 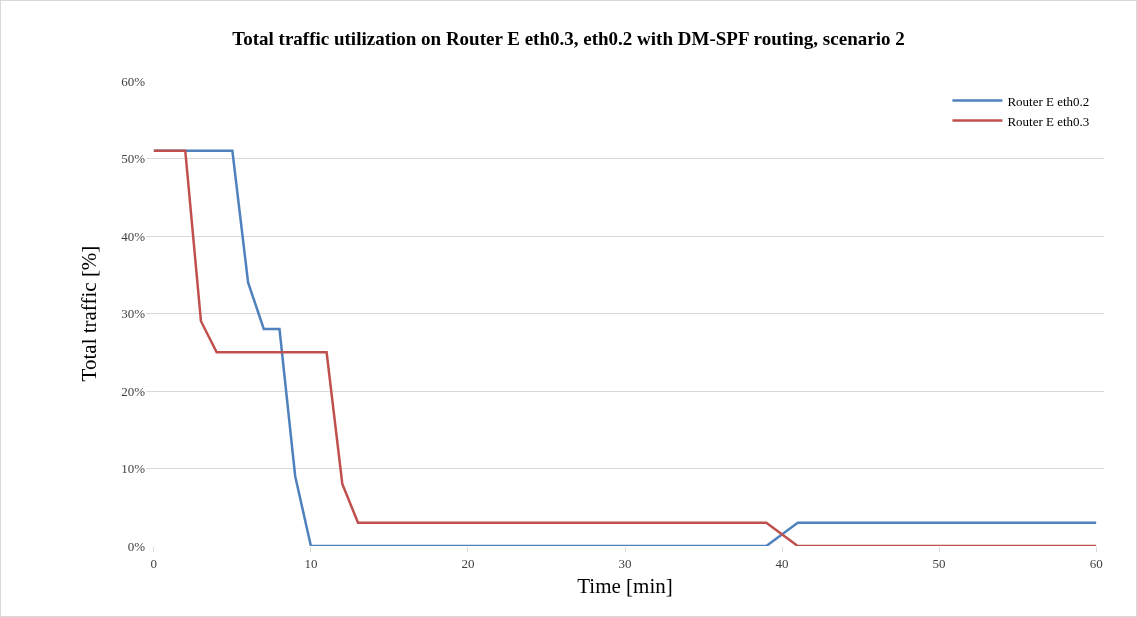 I want to click on y-tick-label: 60%, so click(x=133, y=81).